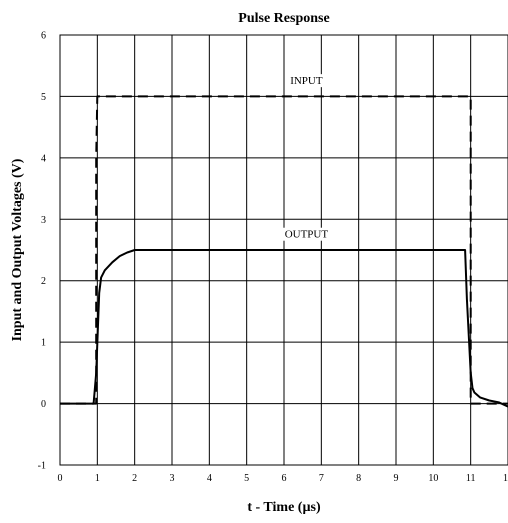 This screenshot has width=508, height=523. I want to click on y-tick-label: 2, so click(43, 281).